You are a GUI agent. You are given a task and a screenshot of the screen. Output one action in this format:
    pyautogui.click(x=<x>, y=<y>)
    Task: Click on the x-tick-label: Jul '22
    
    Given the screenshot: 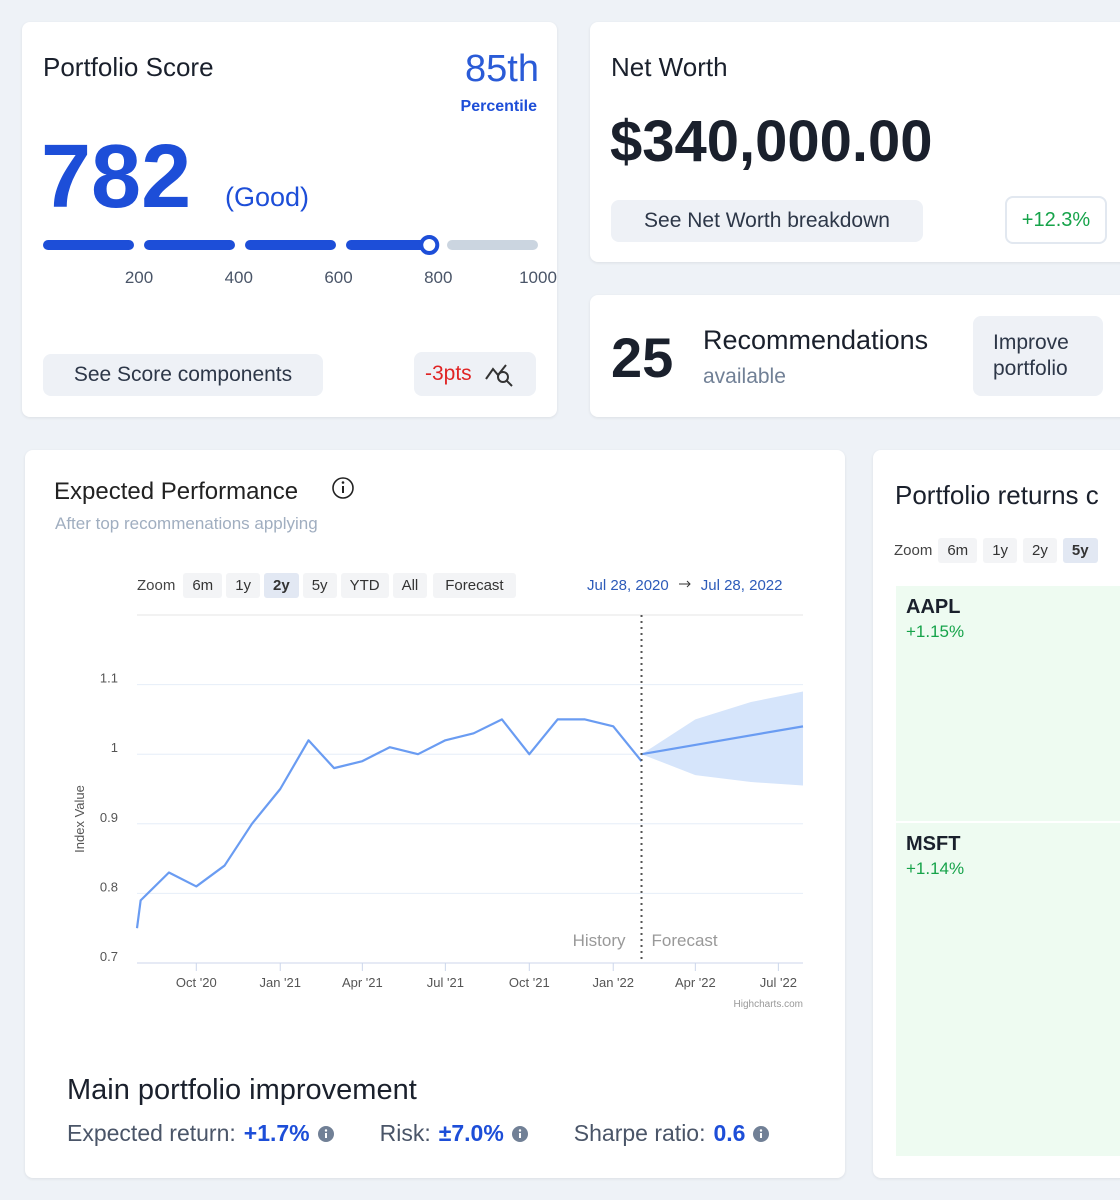 What is the action you would take?
    pyautogui.click(x=778, y=982)
    